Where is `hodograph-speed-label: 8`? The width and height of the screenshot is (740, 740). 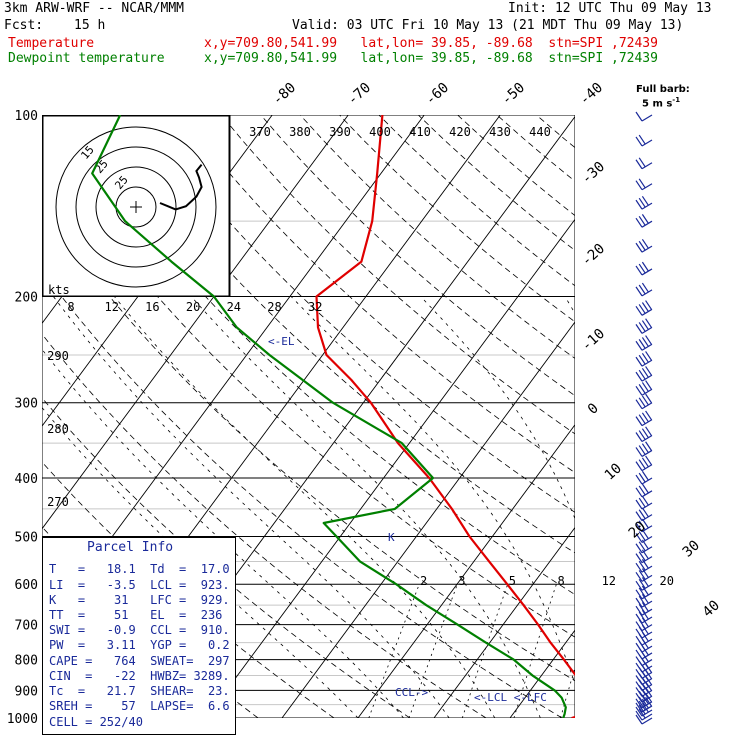 hodograph-speed-label: 8 is located at coordinates (70, 307).